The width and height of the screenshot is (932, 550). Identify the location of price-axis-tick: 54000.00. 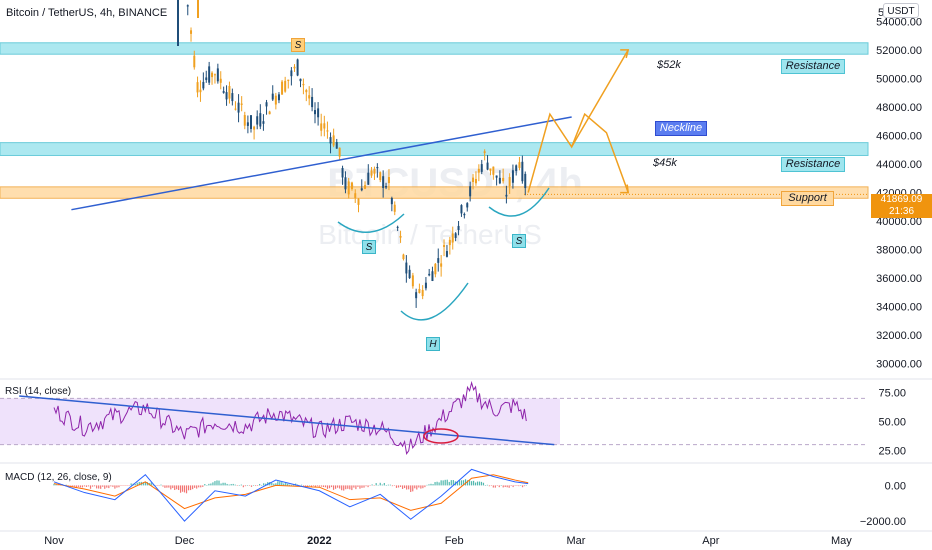
(899, 22).